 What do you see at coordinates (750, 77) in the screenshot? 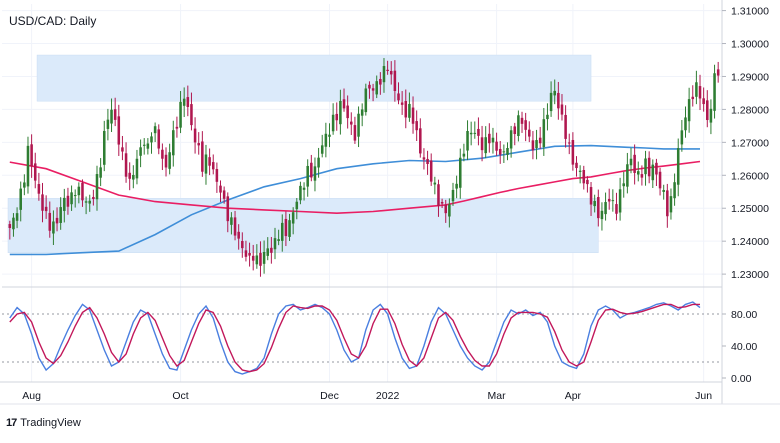
I see `price-tick-label: 1.29000` at bounding box center [750, 77].